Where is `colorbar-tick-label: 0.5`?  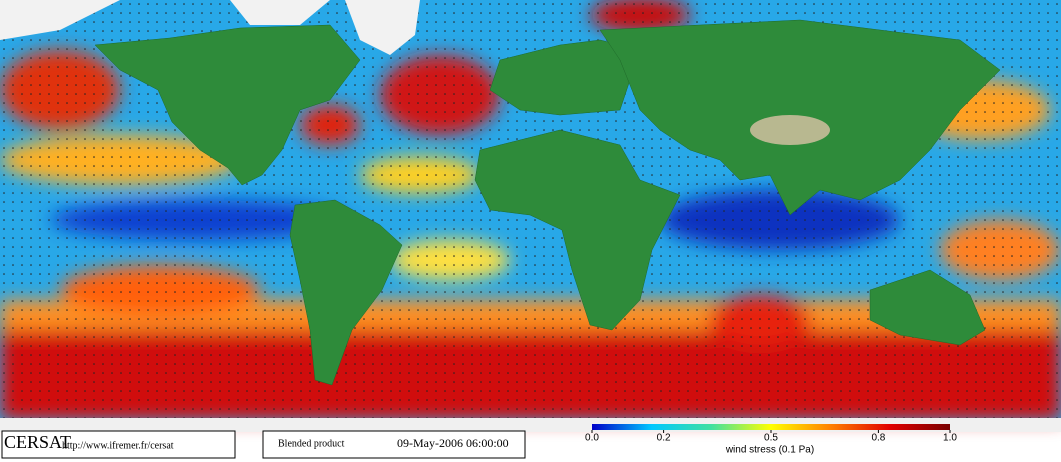
colorbar-tick-label: 0.5 is located at coordinates (771, 438).